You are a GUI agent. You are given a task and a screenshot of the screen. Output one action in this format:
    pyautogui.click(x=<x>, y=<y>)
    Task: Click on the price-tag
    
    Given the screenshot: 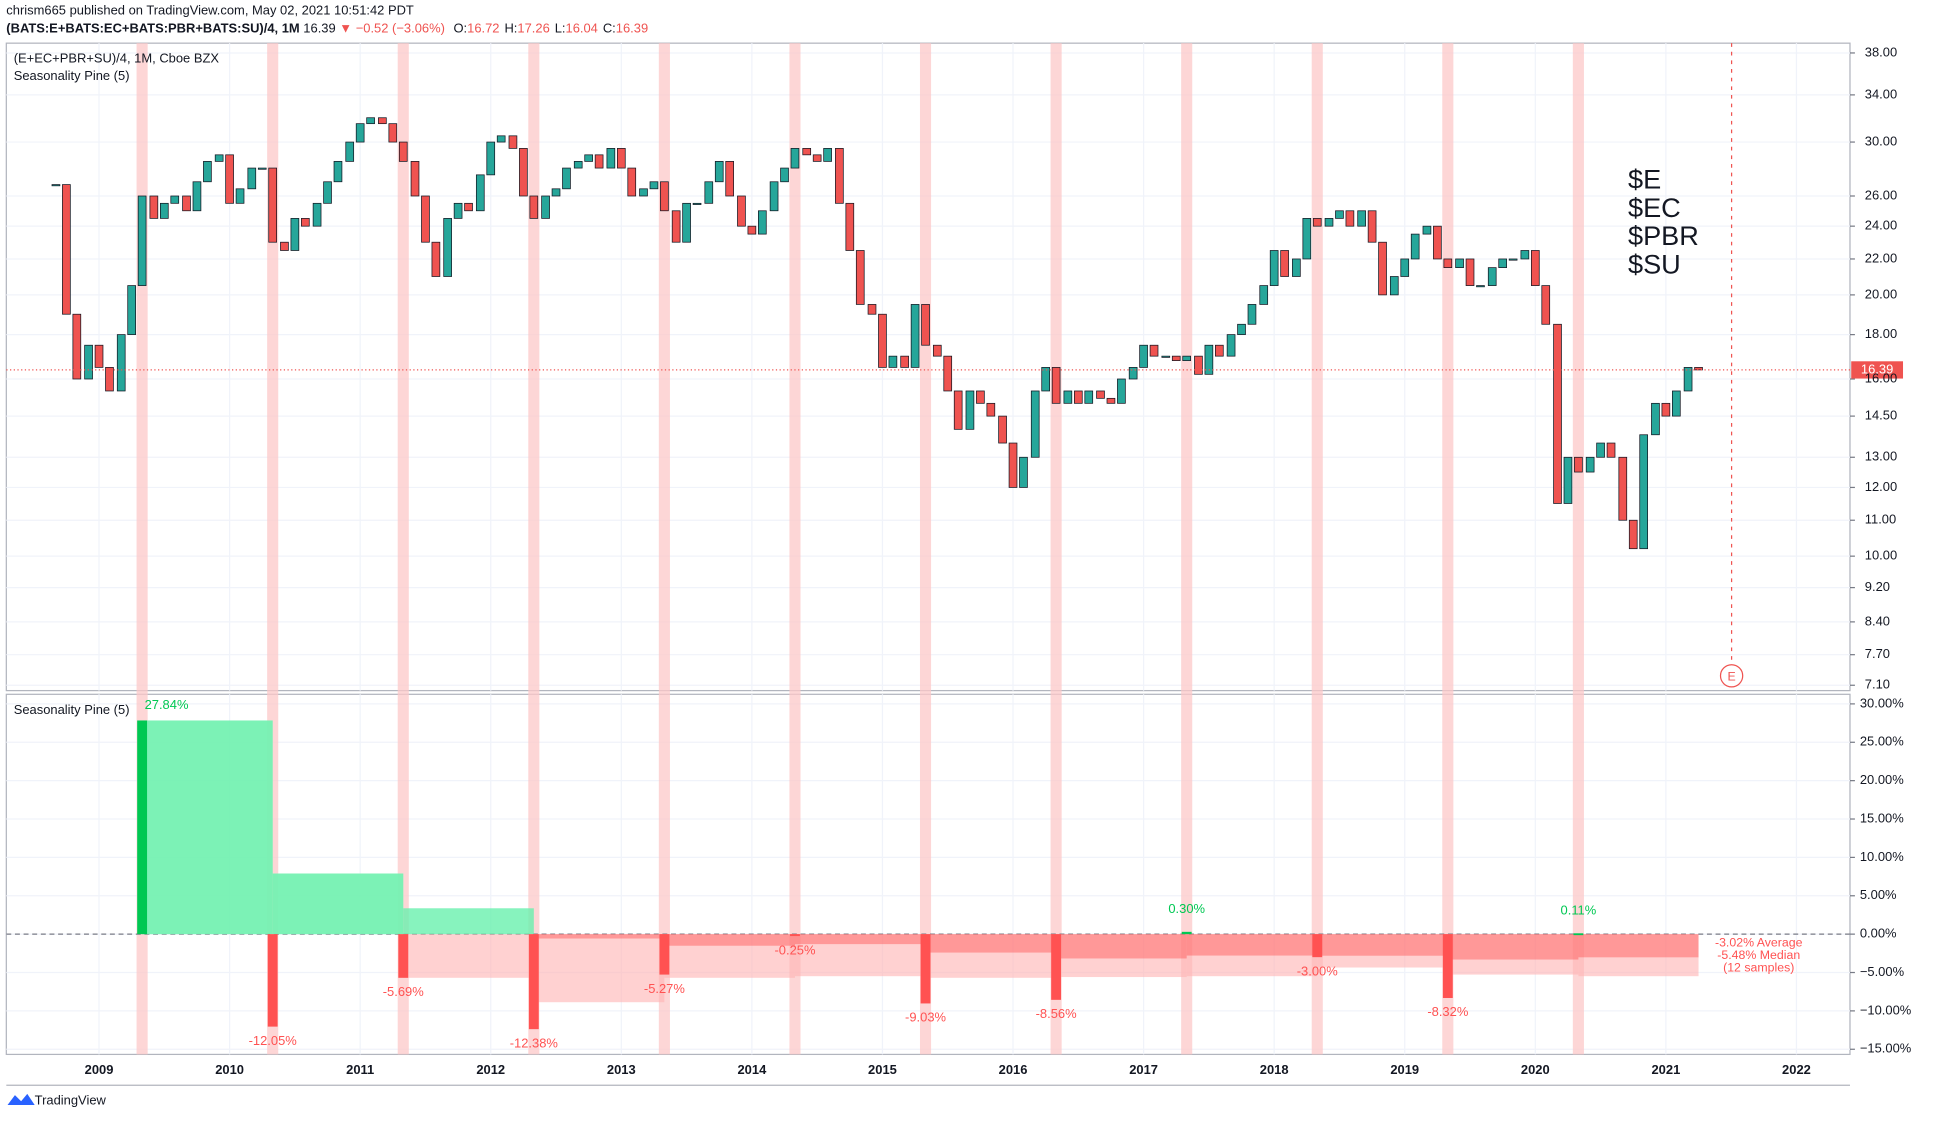 What is the action you would take?
    pyautogui.click(x=1877, y=370)
    